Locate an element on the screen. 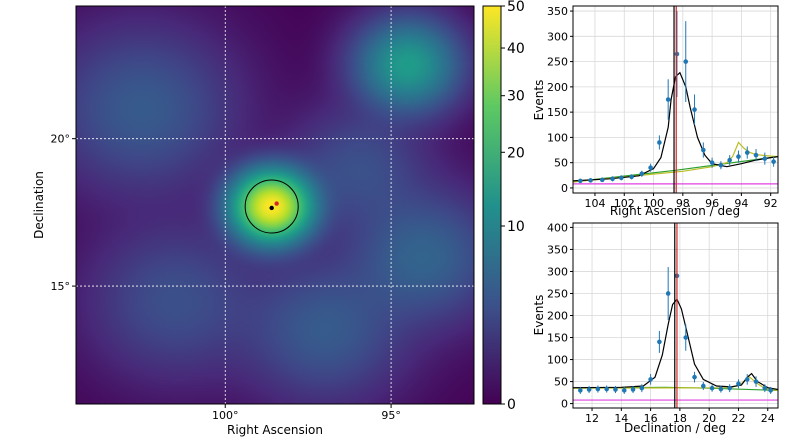  sky-map-y-label: Declination is located at coordinates (39, 205).